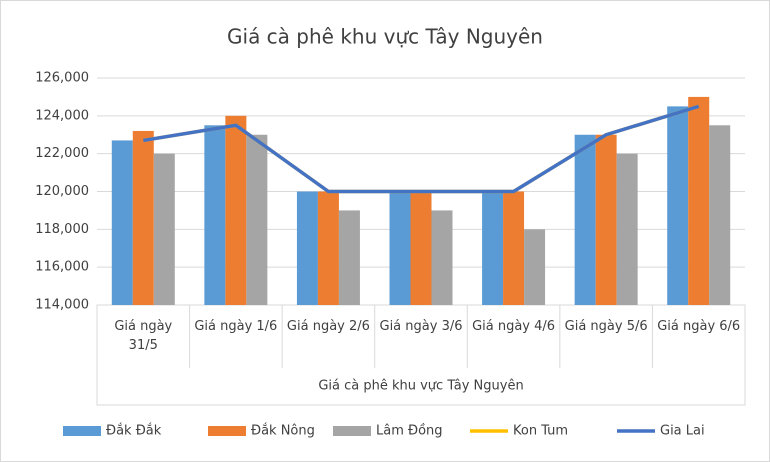 The width and height of the screenshot is (770, 462). I want to click on x-tick-label: Giá ngày 3/6, so click(421, 326).